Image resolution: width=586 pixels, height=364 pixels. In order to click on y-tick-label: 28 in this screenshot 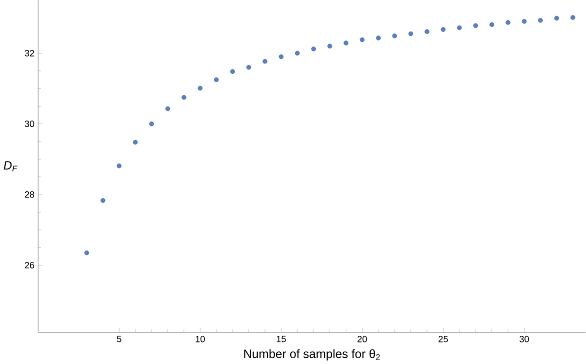, I will do `click(29, 194)`.